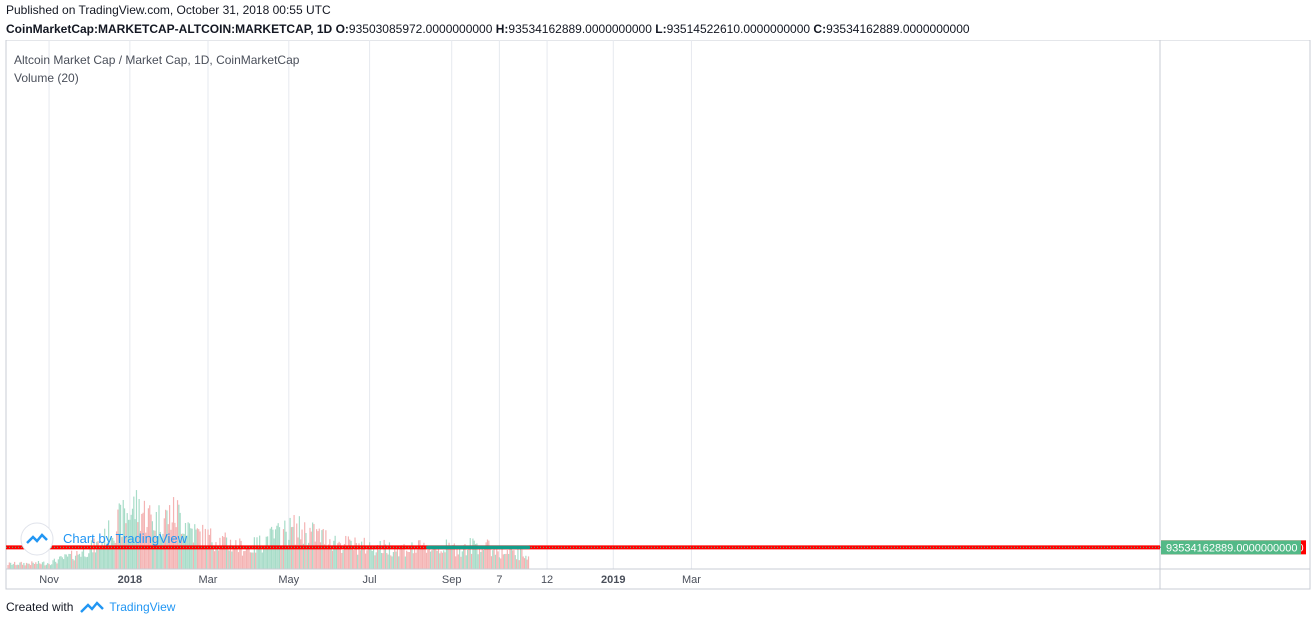 This screenshot has width=1314, height=625. I want to click on footer-brand-link: TradingView, so click(127, 607).